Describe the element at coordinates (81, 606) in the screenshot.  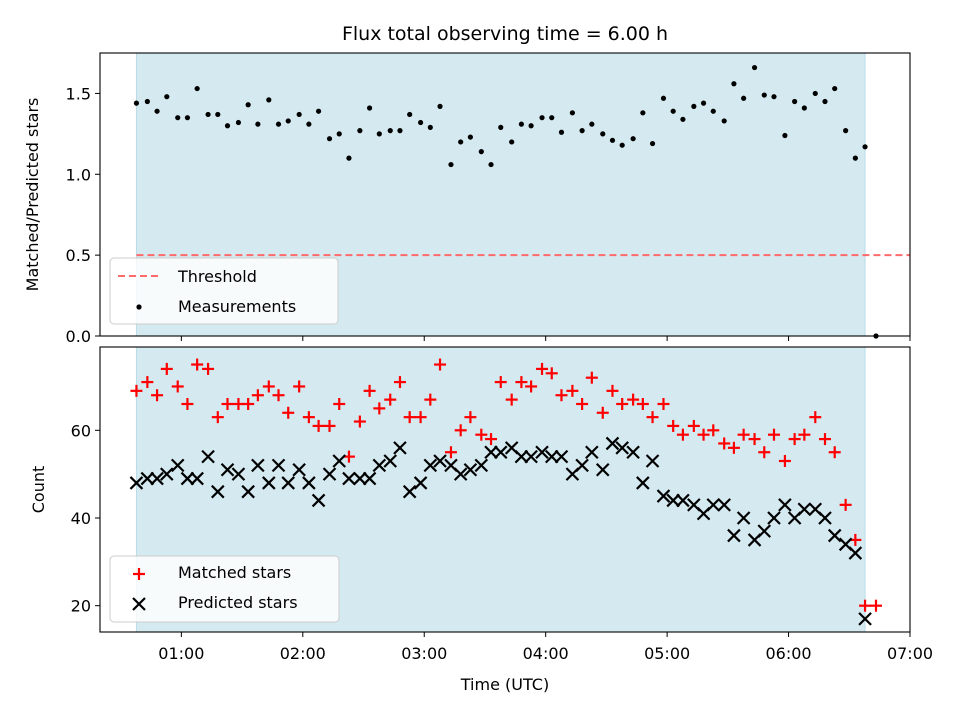
I see `y-tick-label: 20` at that location.